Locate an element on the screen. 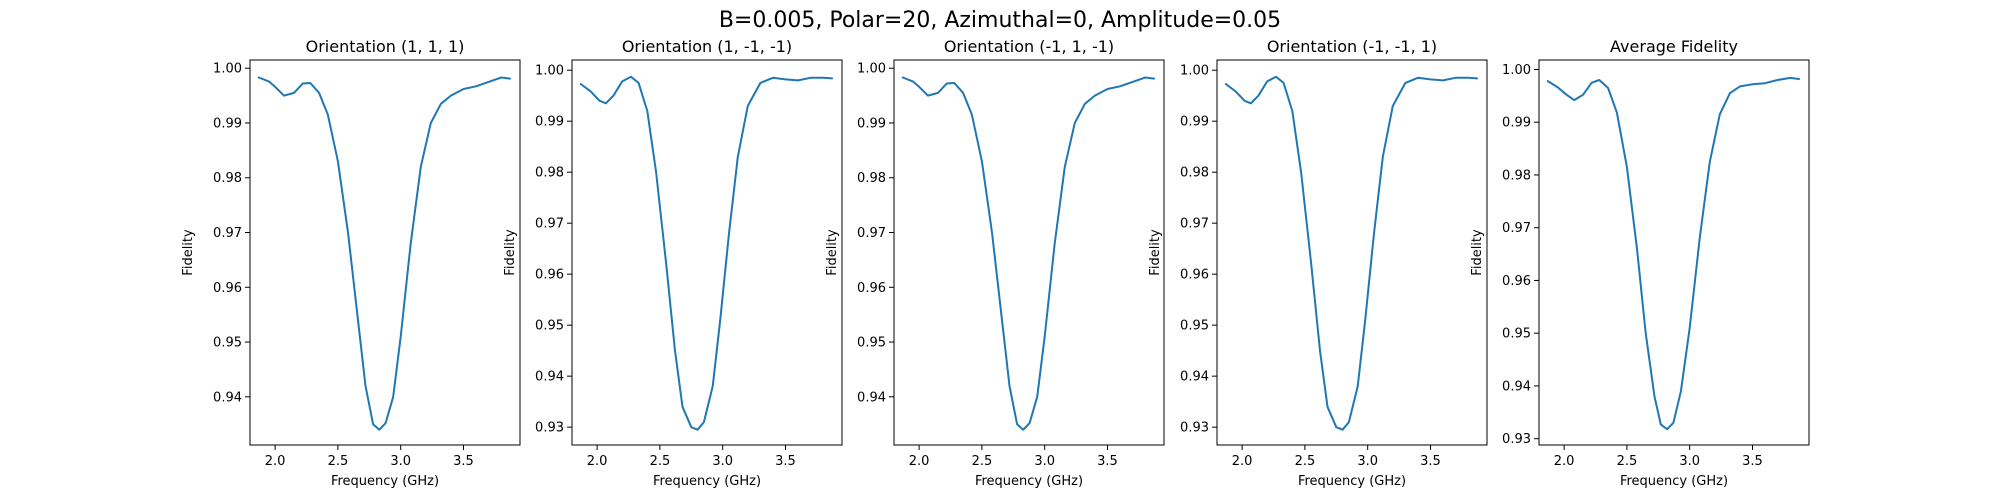 The width and height of the screenshot is (2000, 500). panel-title: Orientation (1, 1, 1) is located at coordinates (385, 46).